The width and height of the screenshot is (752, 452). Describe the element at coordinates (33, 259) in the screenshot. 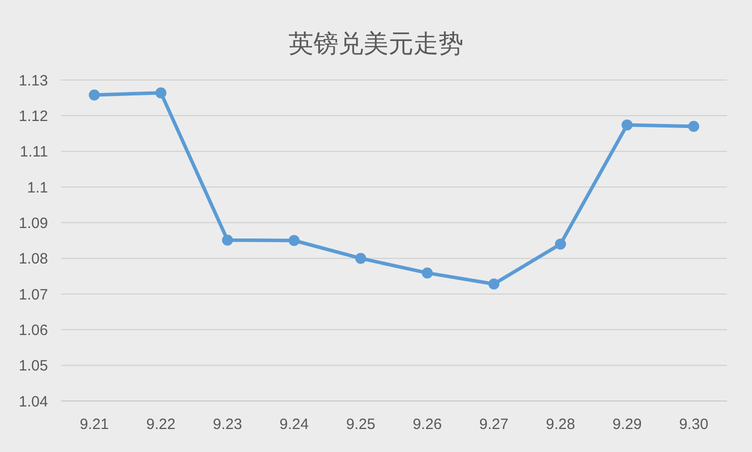

I see `y-tick-label: 1.08` at that location.